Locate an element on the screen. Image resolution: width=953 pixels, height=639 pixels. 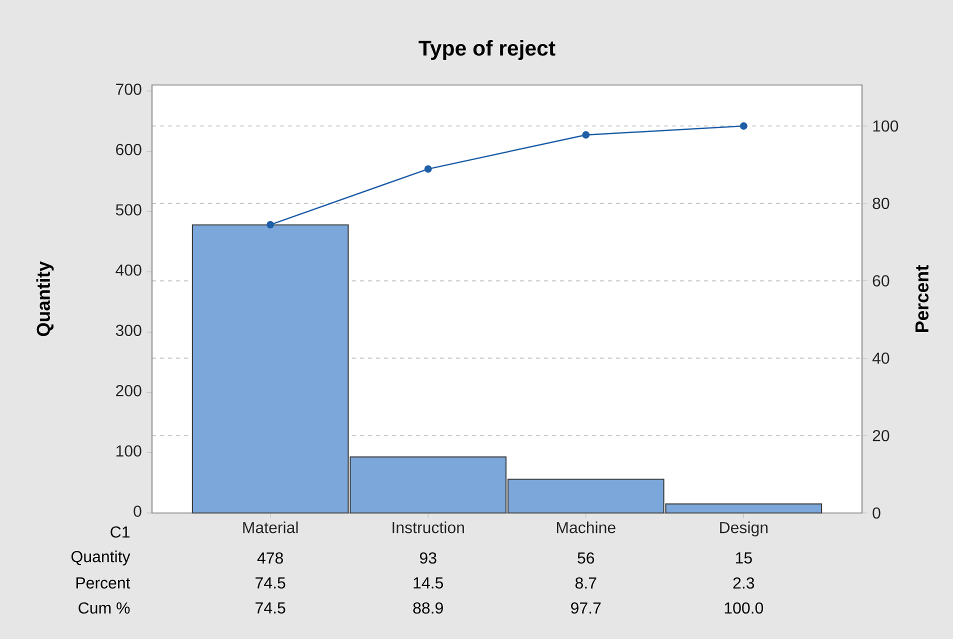
x-tick-label: Design is located at coordinates (744, 528).